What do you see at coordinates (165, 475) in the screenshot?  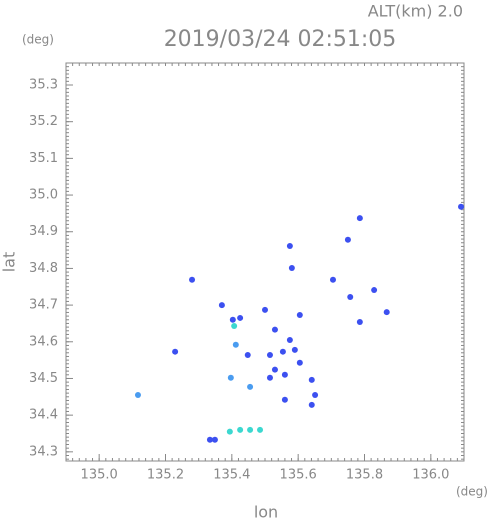 I see `x-tick-label: 135.2` at bounding box center [165, 475].